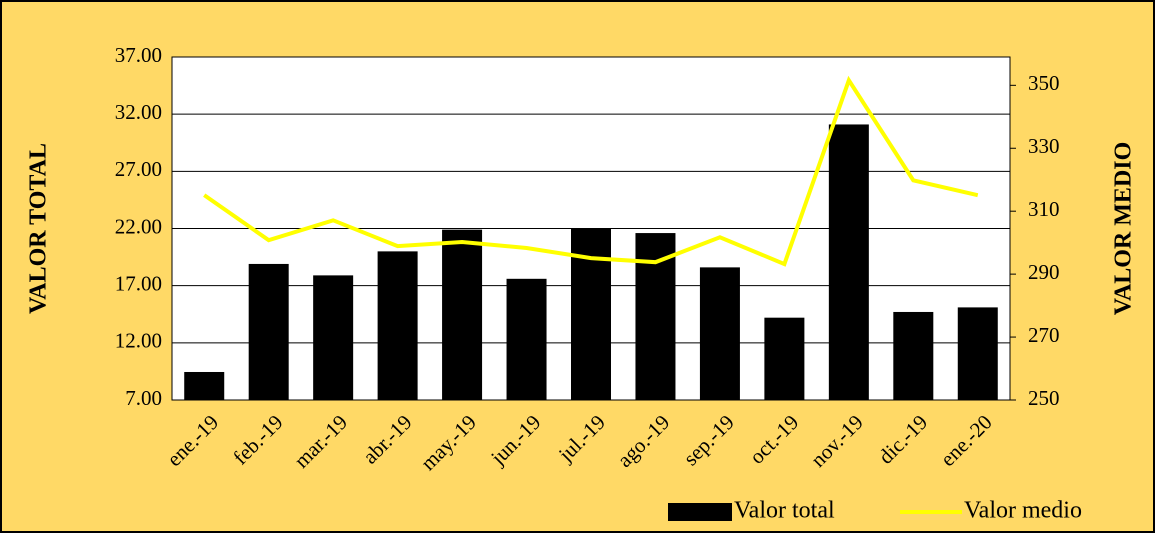  What do you see at coordinates (1044, 146) in the screenshot?
I see `y2-tick-label: 330` at bounding box center [1044, 146].